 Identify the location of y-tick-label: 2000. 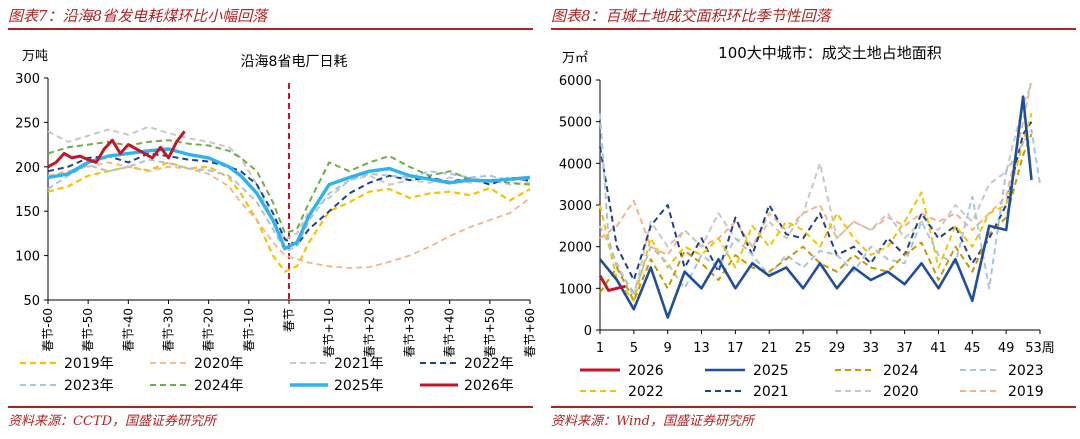
(575, 248).